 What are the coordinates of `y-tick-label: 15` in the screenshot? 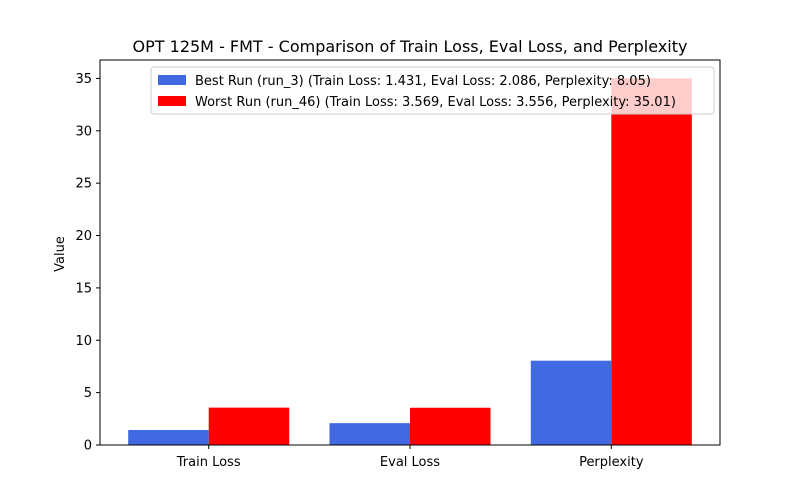 It's located at (83, 288).